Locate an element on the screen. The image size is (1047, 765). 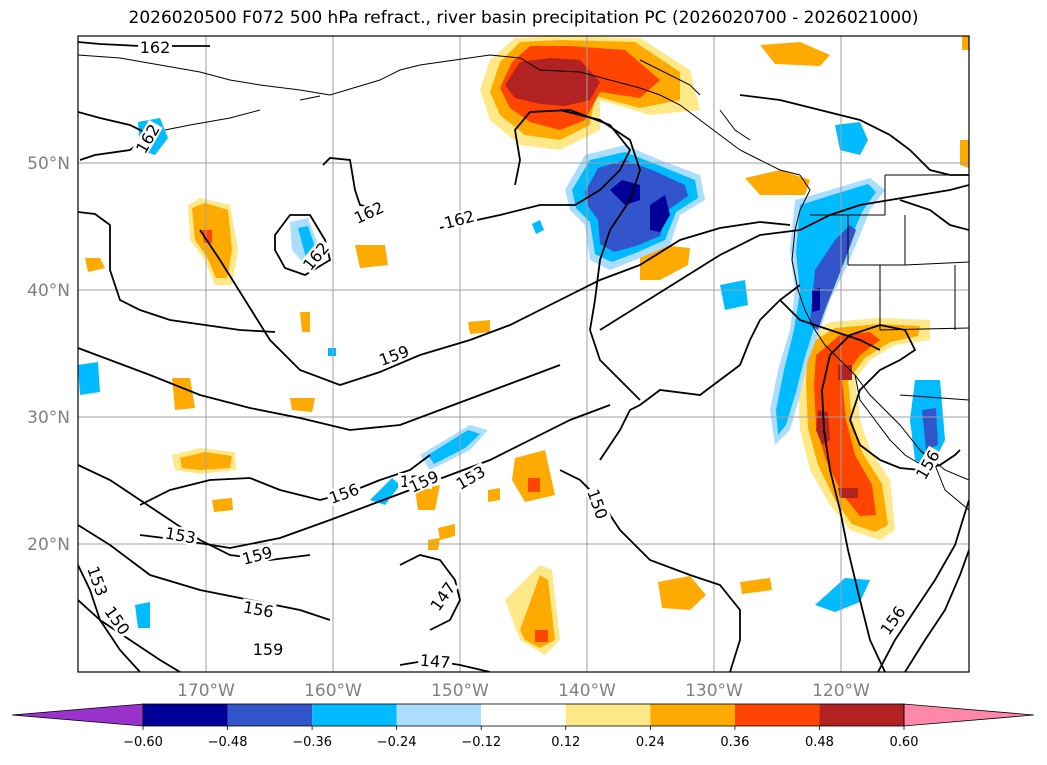
fill-northwest-us-blue is located at coordinates (833, 277).